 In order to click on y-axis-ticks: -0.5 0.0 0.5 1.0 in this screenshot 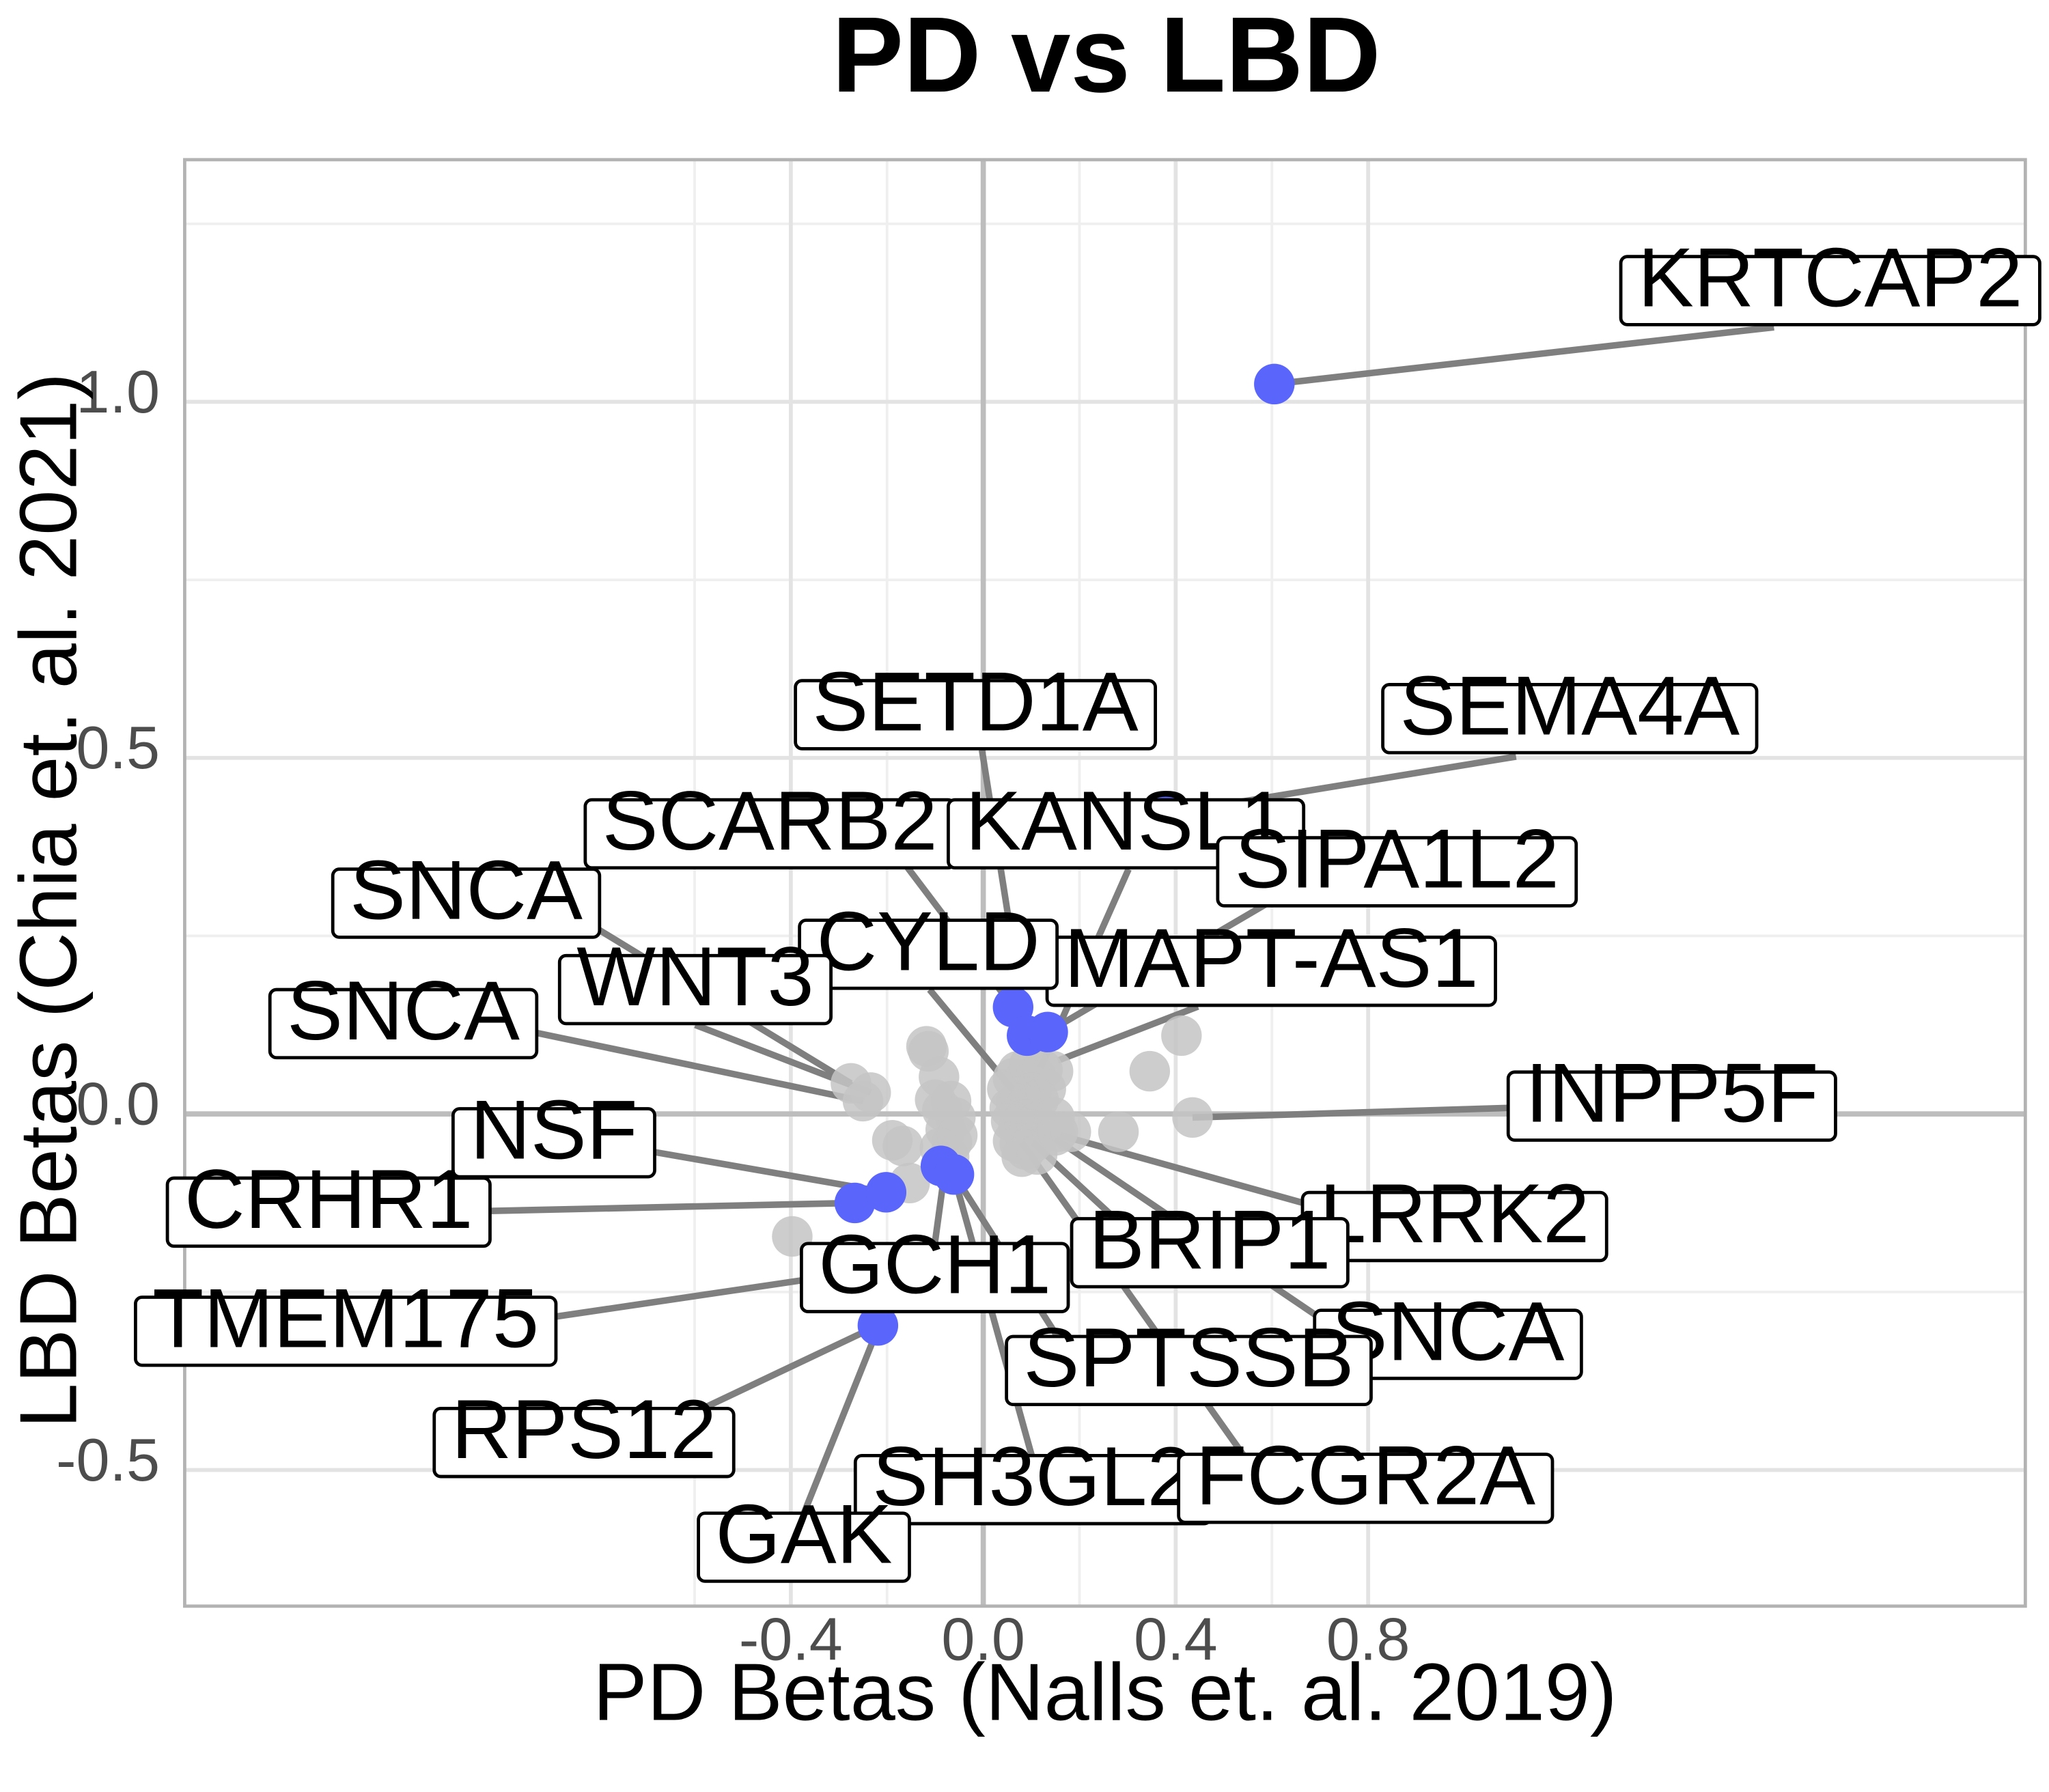, I will do `click(108, 926)`.